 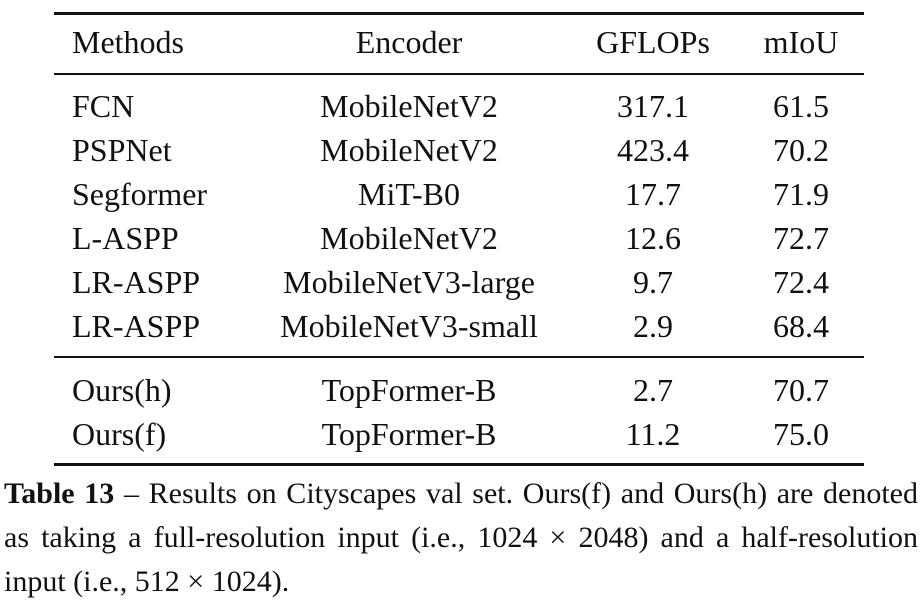 What do you see at coordinates (128, 42) in the screenshot?
I see `header-methods: Methods` at bounding box center [128, 42].